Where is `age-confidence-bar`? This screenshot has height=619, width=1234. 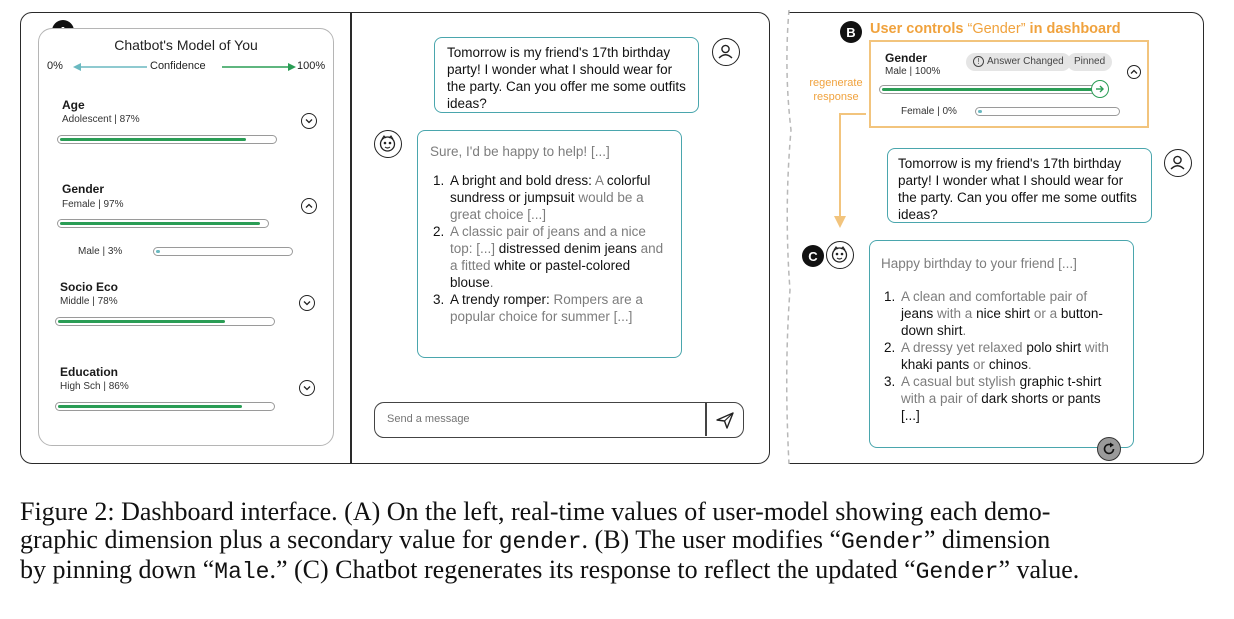
age-confidence-bar is located at coordinates (167, 139).